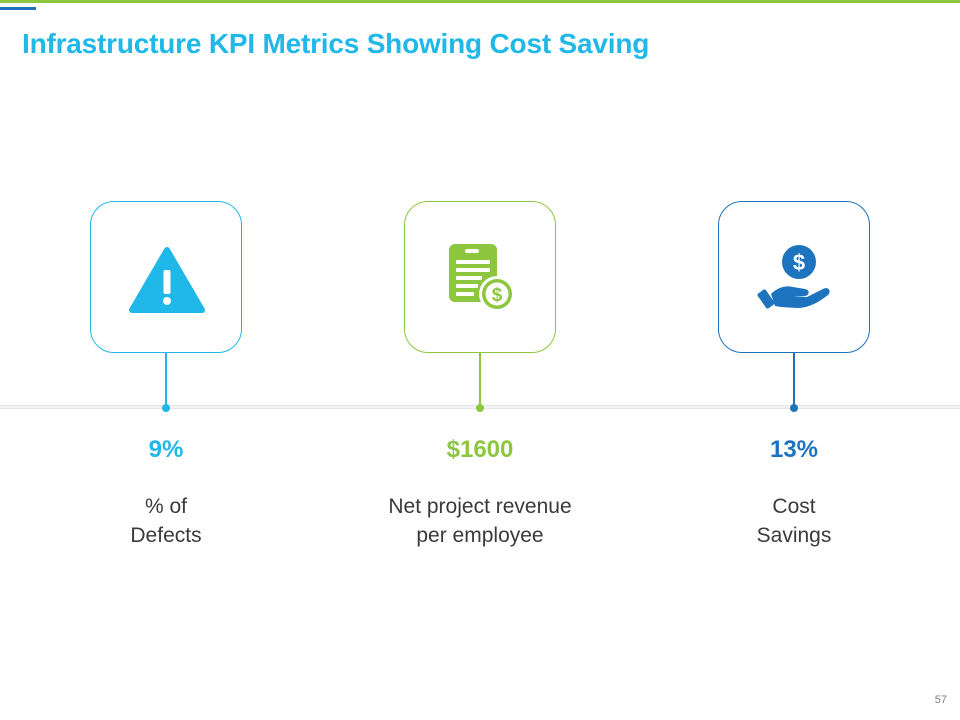  Describe the element at coordinates (940, 700) in the screenshot. I see `page-number: 57` at that location.